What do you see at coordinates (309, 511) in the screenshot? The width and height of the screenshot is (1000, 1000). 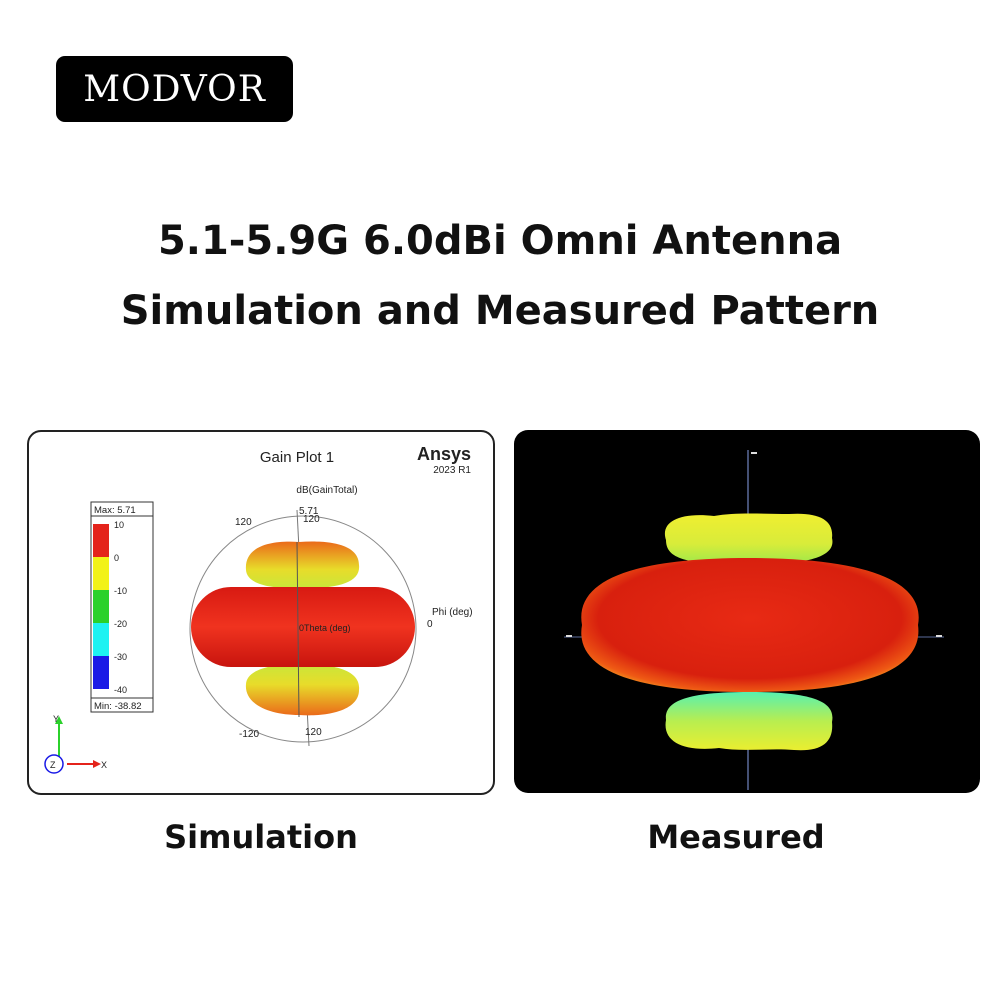 I see `angle-label: 5.71` at bounding box center [309, 511].